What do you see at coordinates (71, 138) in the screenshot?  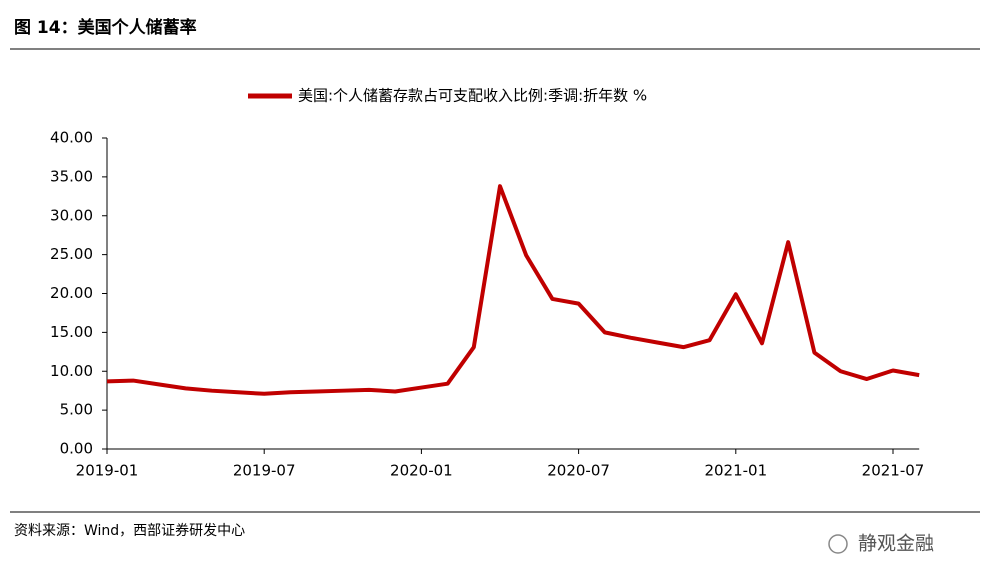 I see `y-tick-label: 40.00` at bounding box center [71, 138].